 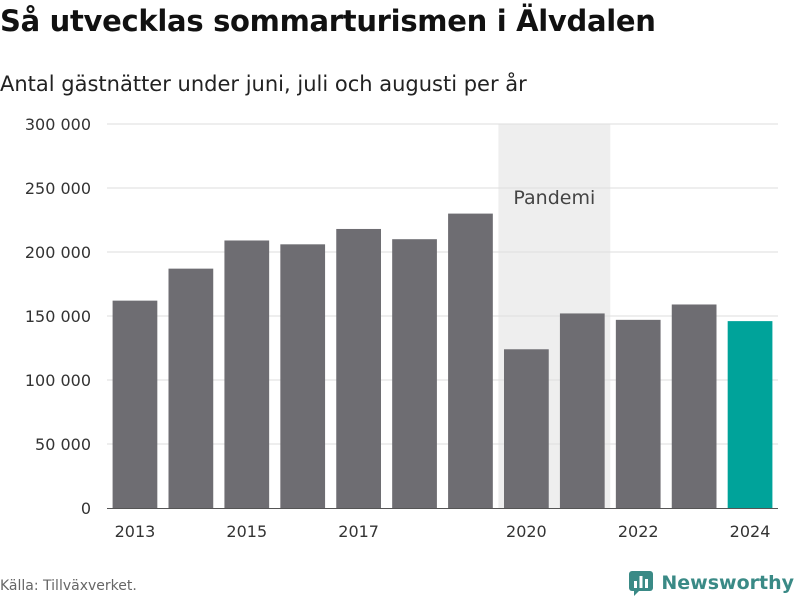 What do you see at coordinates (727, 583) in the screenshot?
I see `brand-name: Newsworthy` at bounding box center [727, 583].